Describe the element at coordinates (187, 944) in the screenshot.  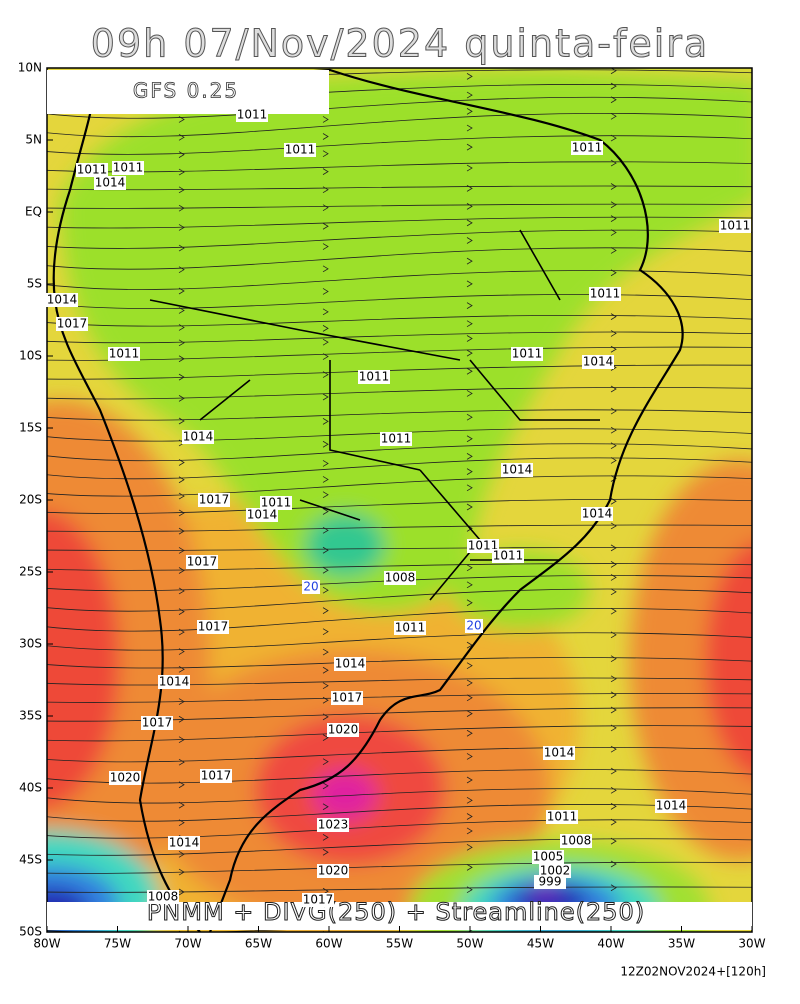
I see `lon-label: 70W` at that location.